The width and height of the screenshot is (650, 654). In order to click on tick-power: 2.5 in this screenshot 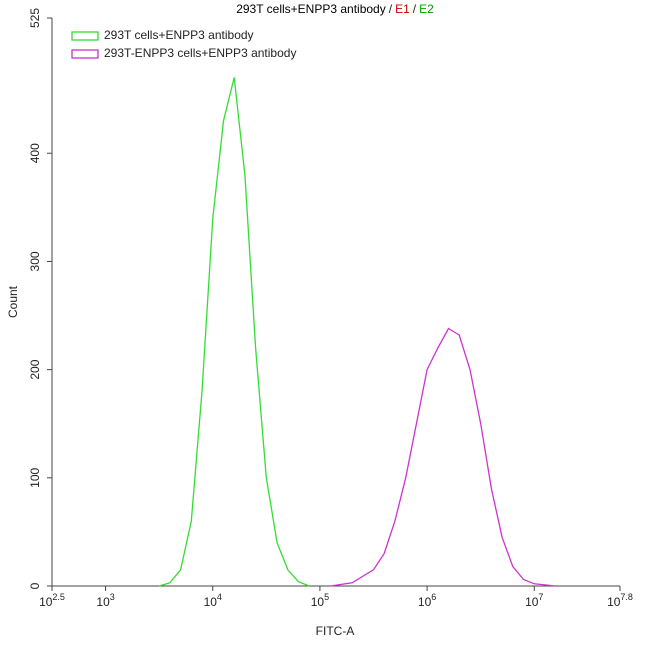, I will do `click(58, 597)`.